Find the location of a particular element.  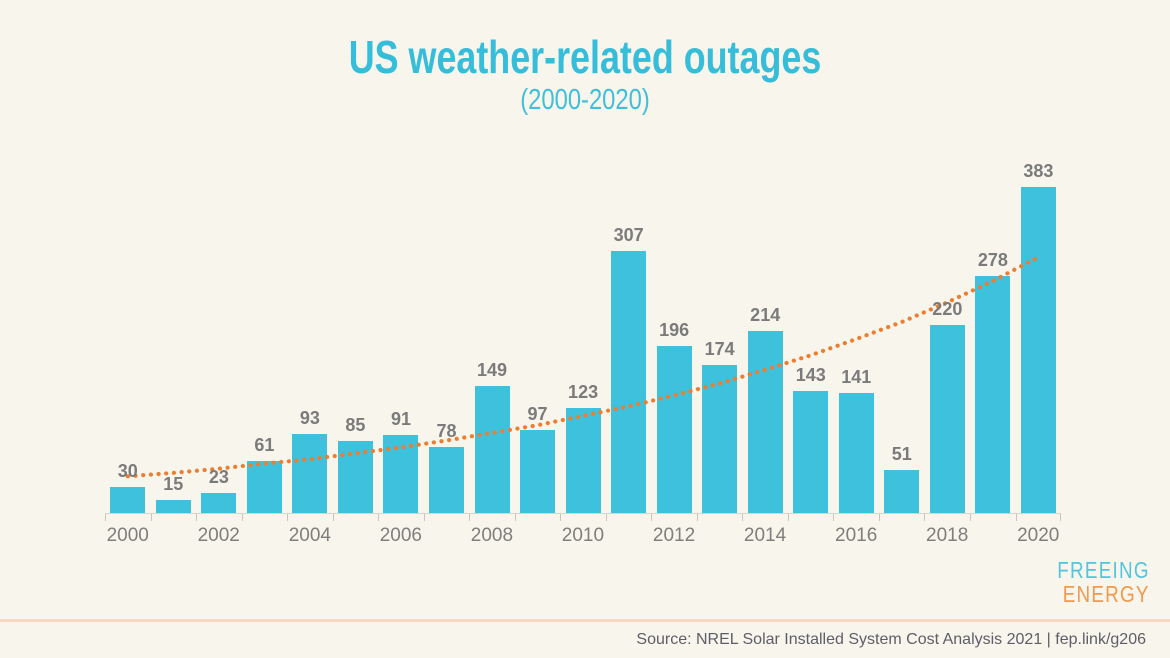

bar-value-label: 123 is located at coordinates (583, 392).